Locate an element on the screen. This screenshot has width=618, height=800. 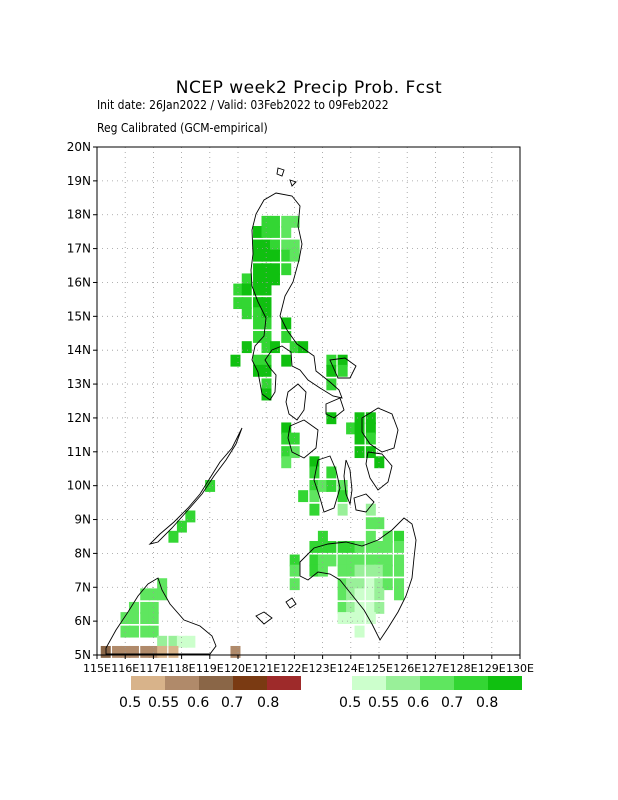
lon-label: 127E is located at coordinates (435, 668).